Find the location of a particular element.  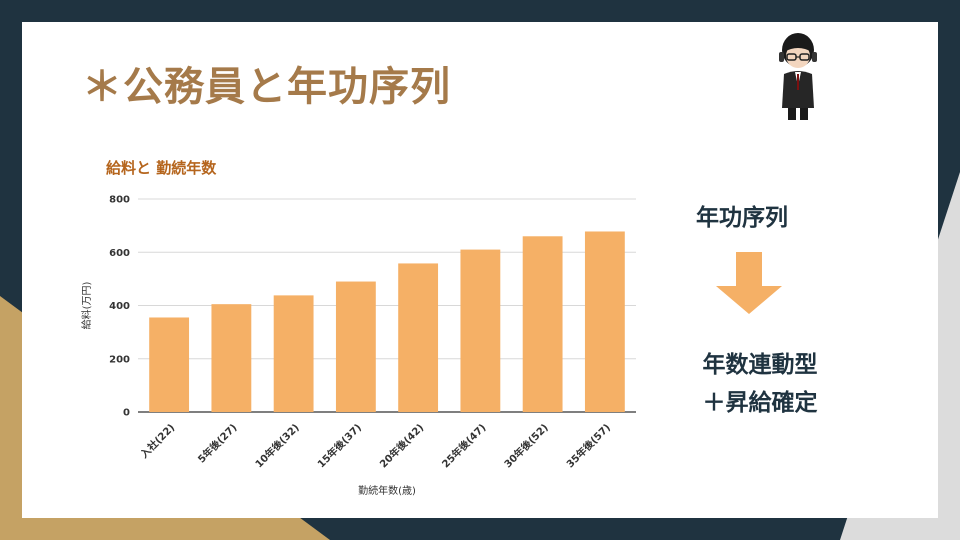

y-axis-label: 給料(万円) is located at coordinates (86, 306).